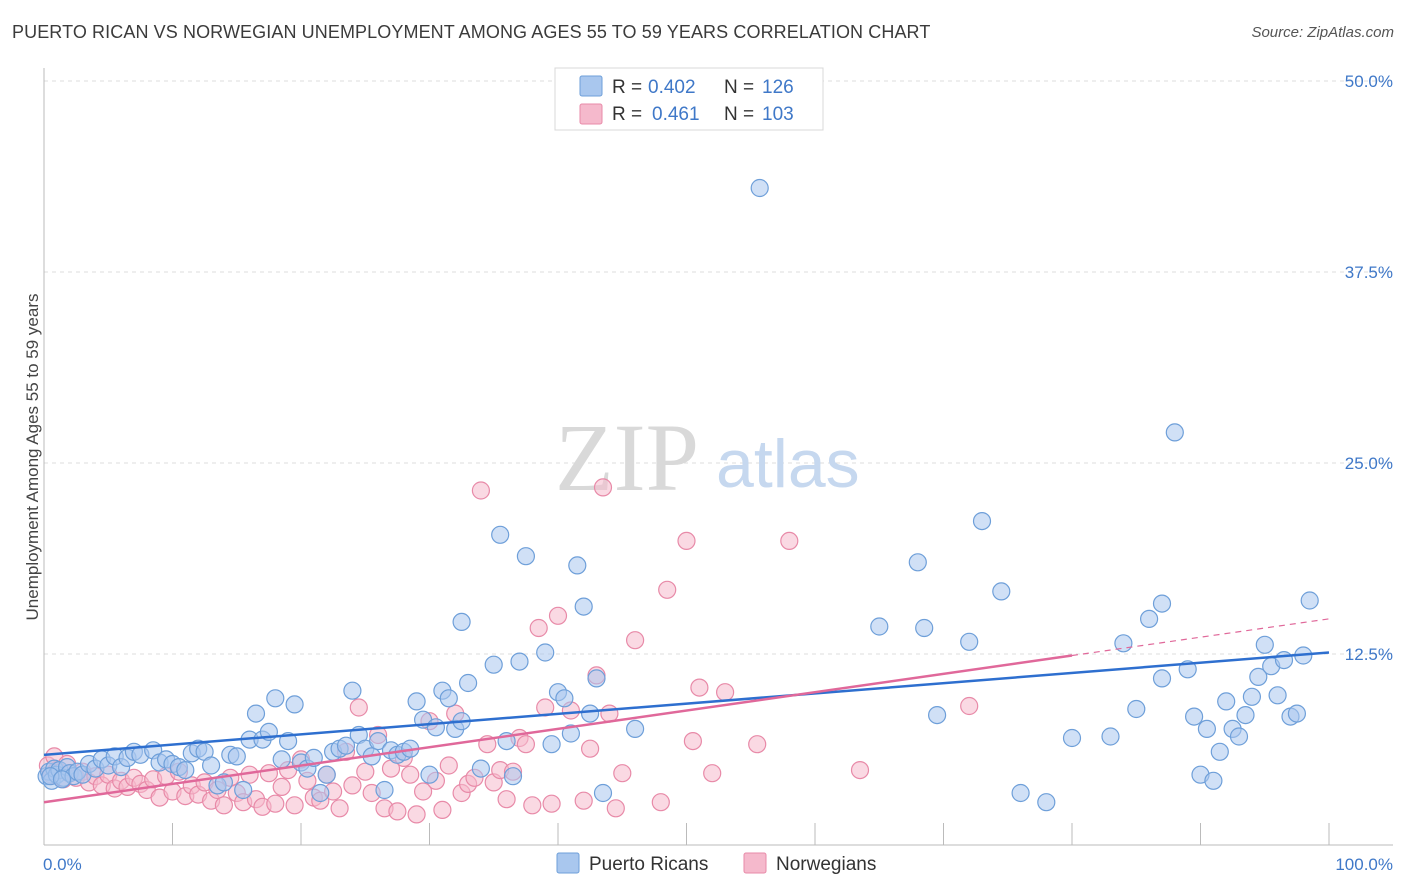 This screenshot has height=892, width=1406. What do you see at coordinates (707, 457) in the screenshot?
I see `watermark: ZIP atlas` at bounding box center [707, 457].